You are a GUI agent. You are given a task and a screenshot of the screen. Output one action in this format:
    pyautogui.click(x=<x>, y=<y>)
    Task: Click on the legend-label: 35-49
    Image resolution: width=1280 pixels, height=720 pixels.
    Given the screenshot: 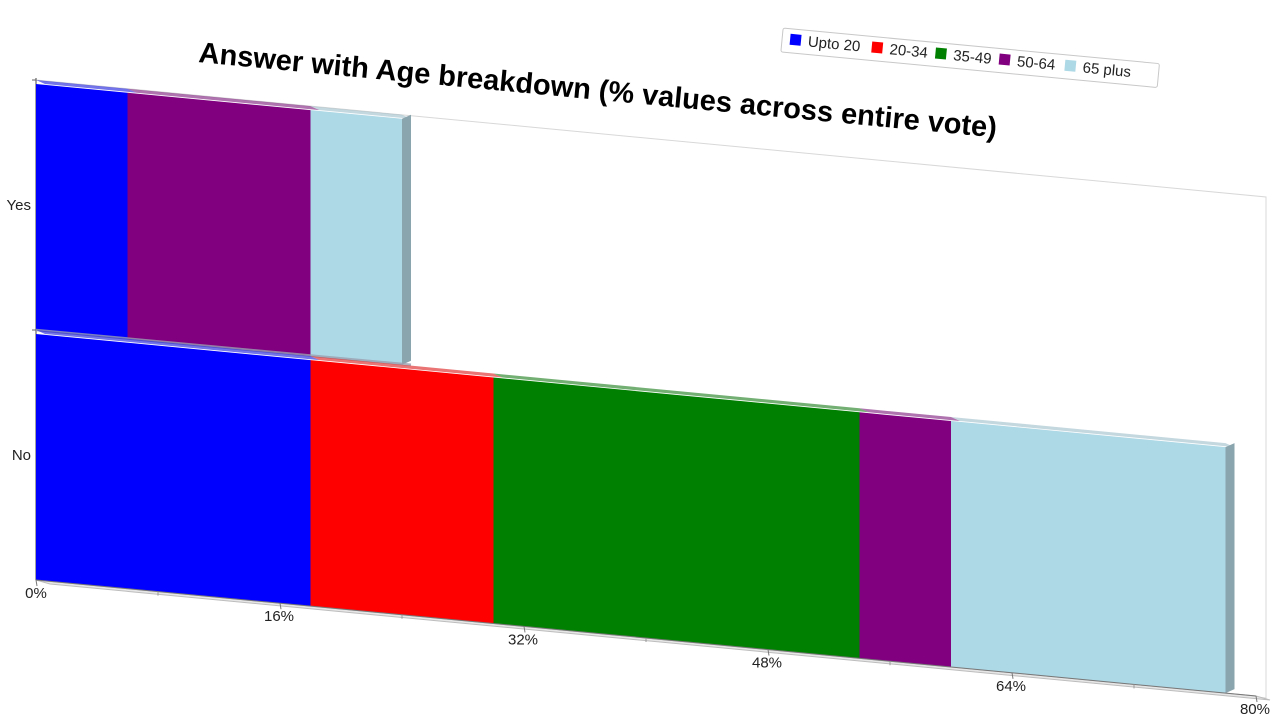 What is the action you would take?
    pyautogui.click(x=972, y=57)
    